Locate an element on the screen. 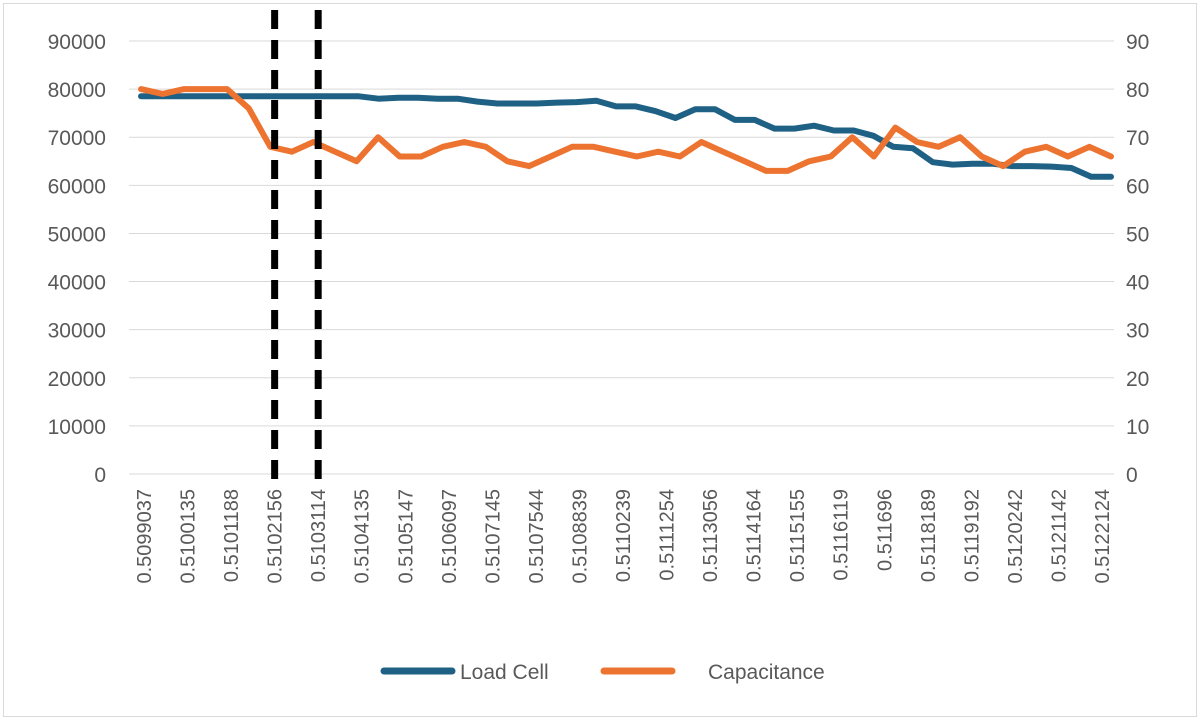 This screenshot has height=721, width=1200. x-tick-label: 0.5103114 is located at coordinates (319, 535).